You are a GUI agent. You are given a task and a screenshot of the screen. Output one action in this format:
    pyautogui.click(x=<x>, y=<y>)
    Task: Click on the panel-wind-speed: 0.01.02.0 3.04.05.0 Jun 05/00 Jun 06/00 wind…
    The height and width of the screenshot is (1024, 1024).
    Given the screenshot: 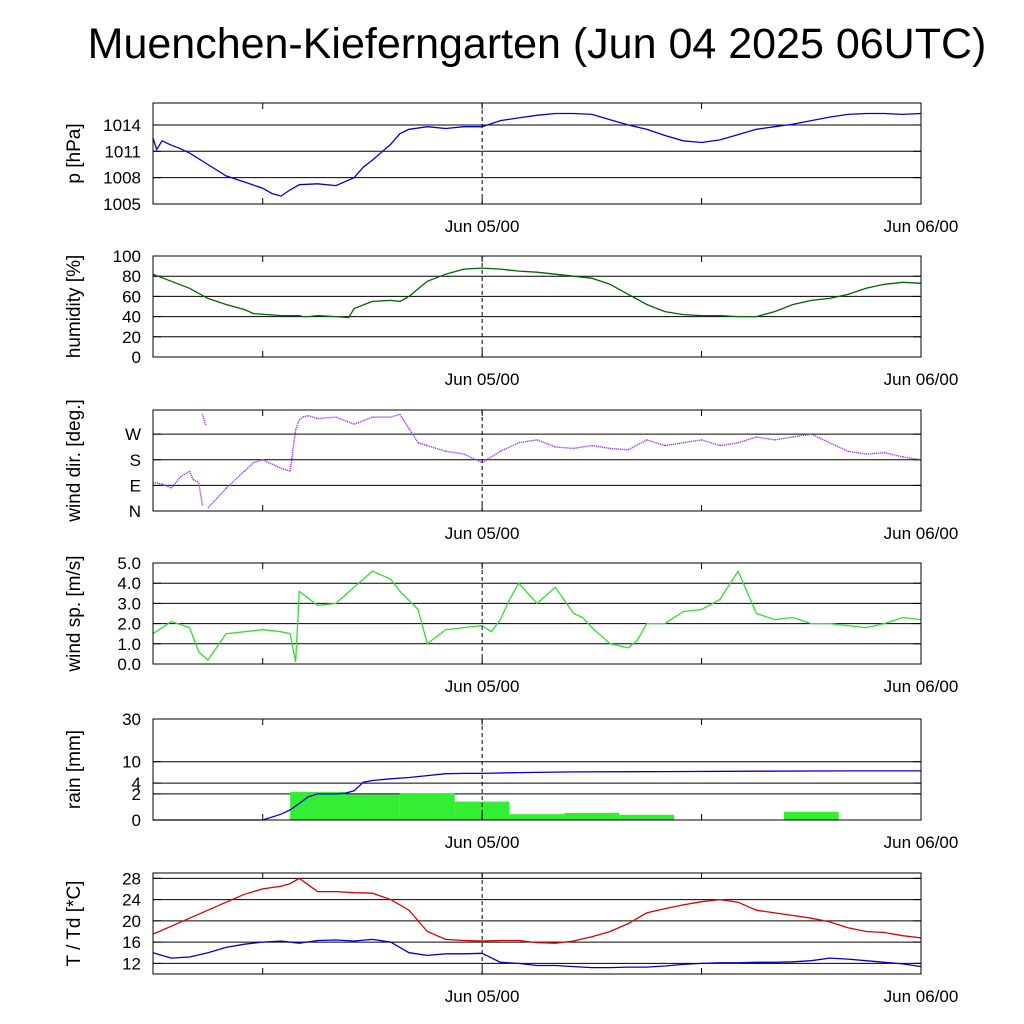 What is the action you would take?
    pyautogui.click(x=511, y=625)
    